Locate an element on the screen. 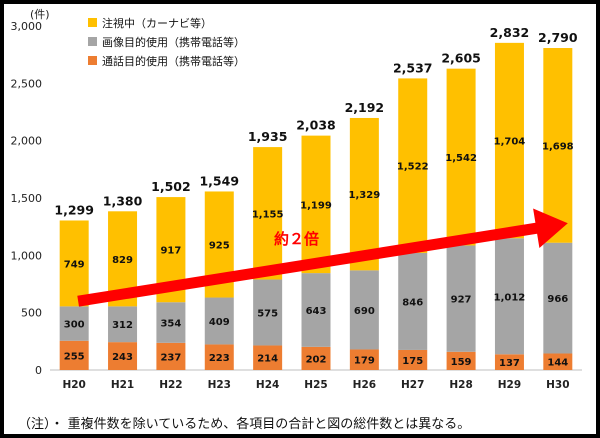 The height and width of the screenshot is (438, 600). total-value-label: 1,549 is located at coordinates (219, 180).